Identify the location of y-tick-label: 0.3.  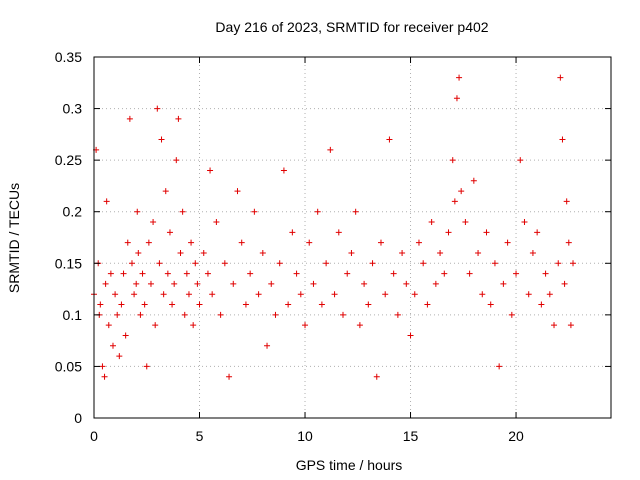
(73, 109).